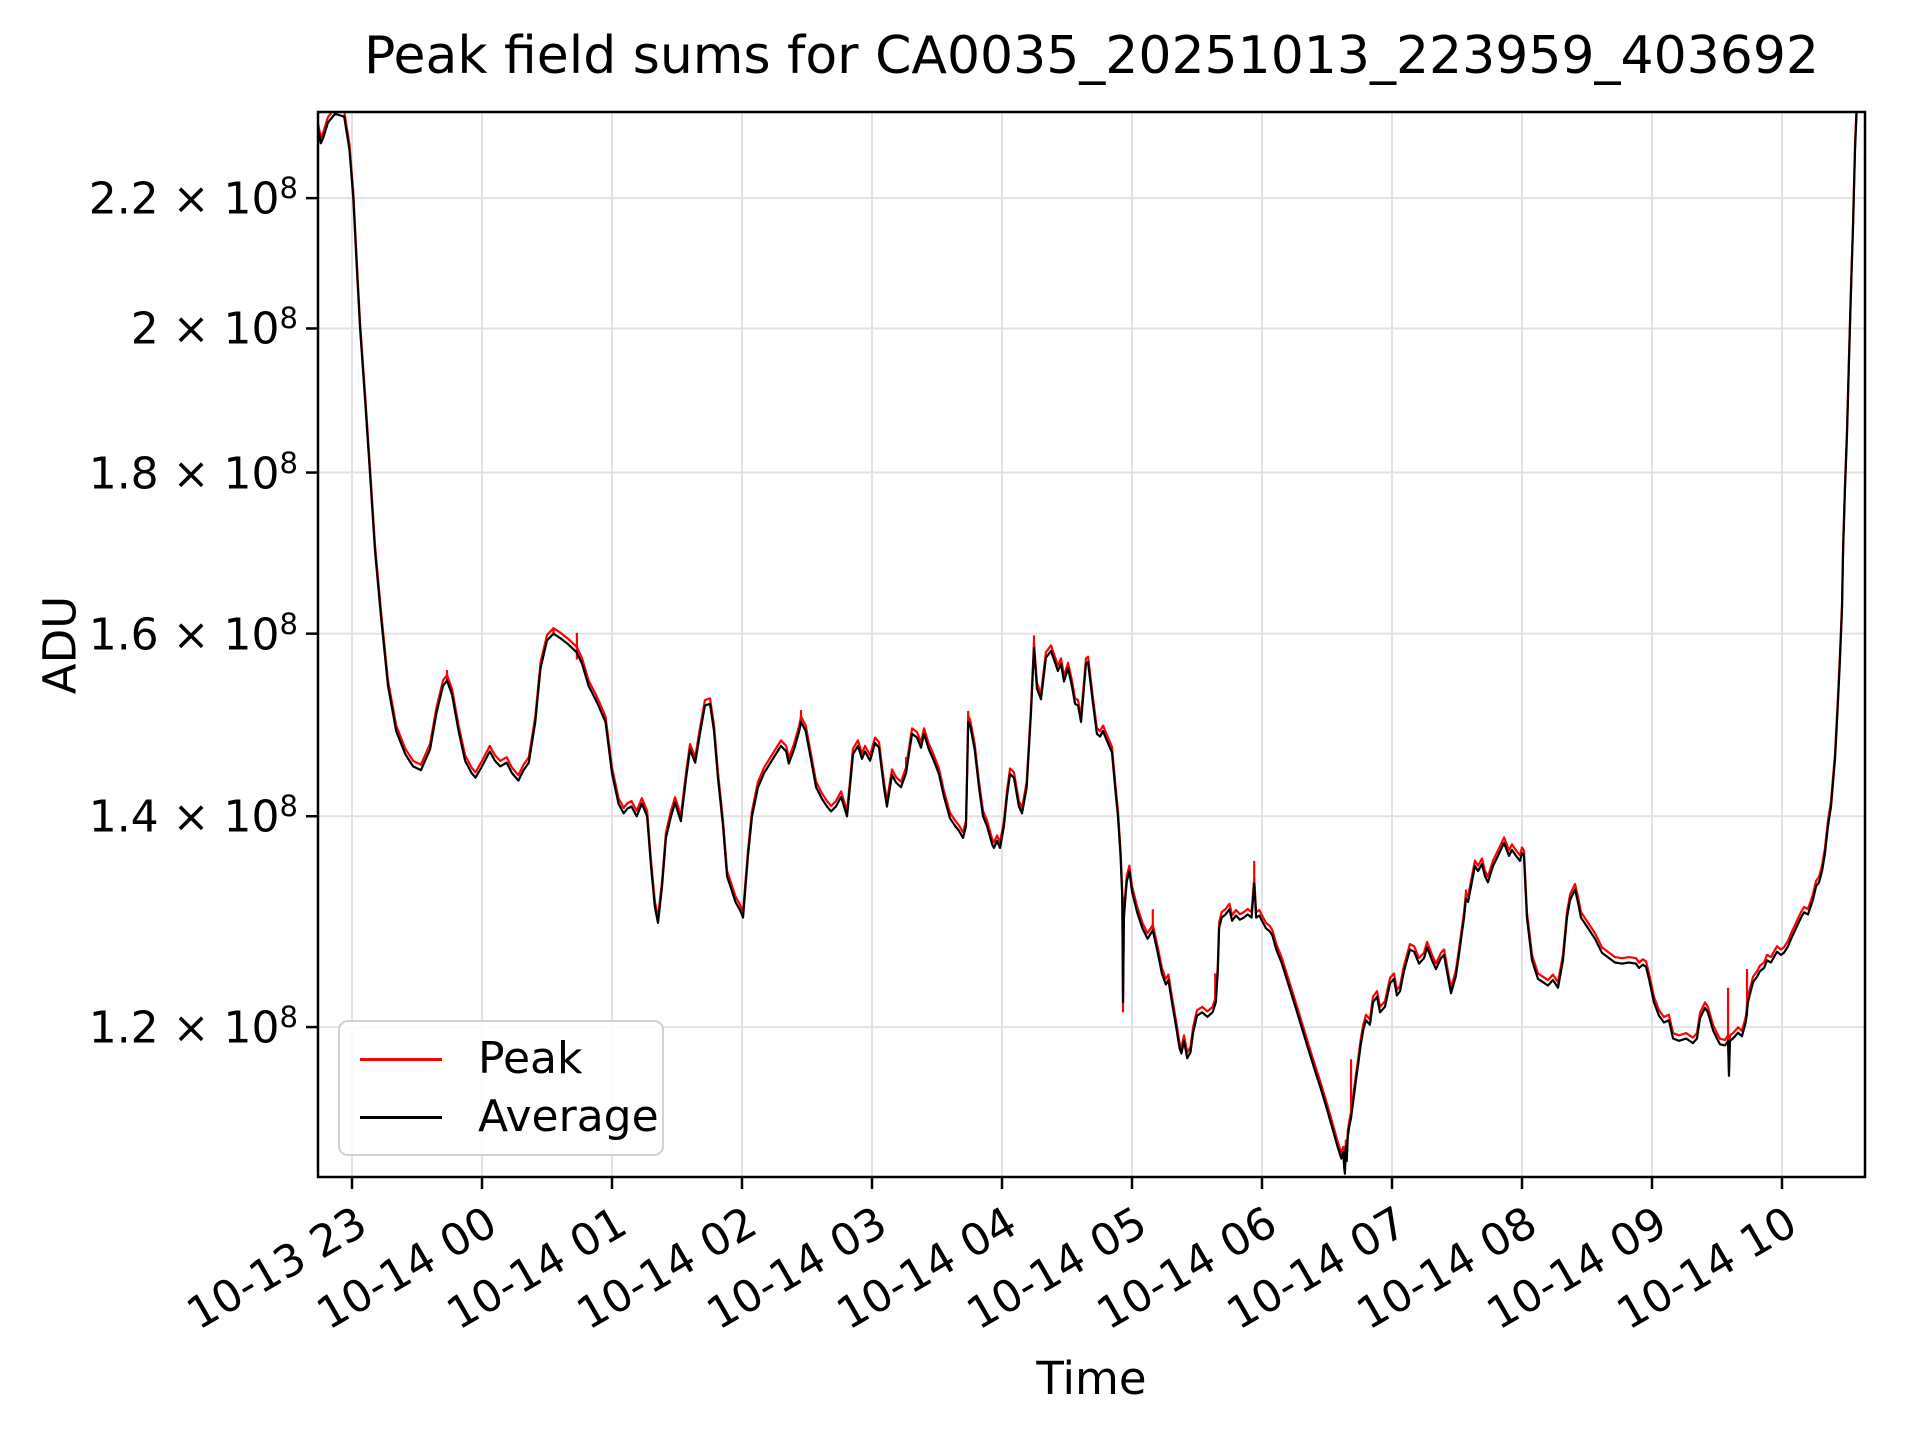 This screenshot has width=1920, height=1440. Describe the element at coordinates (214, 328) in the screenshot. I see `y-tick-label: 2 × 108` at that location.